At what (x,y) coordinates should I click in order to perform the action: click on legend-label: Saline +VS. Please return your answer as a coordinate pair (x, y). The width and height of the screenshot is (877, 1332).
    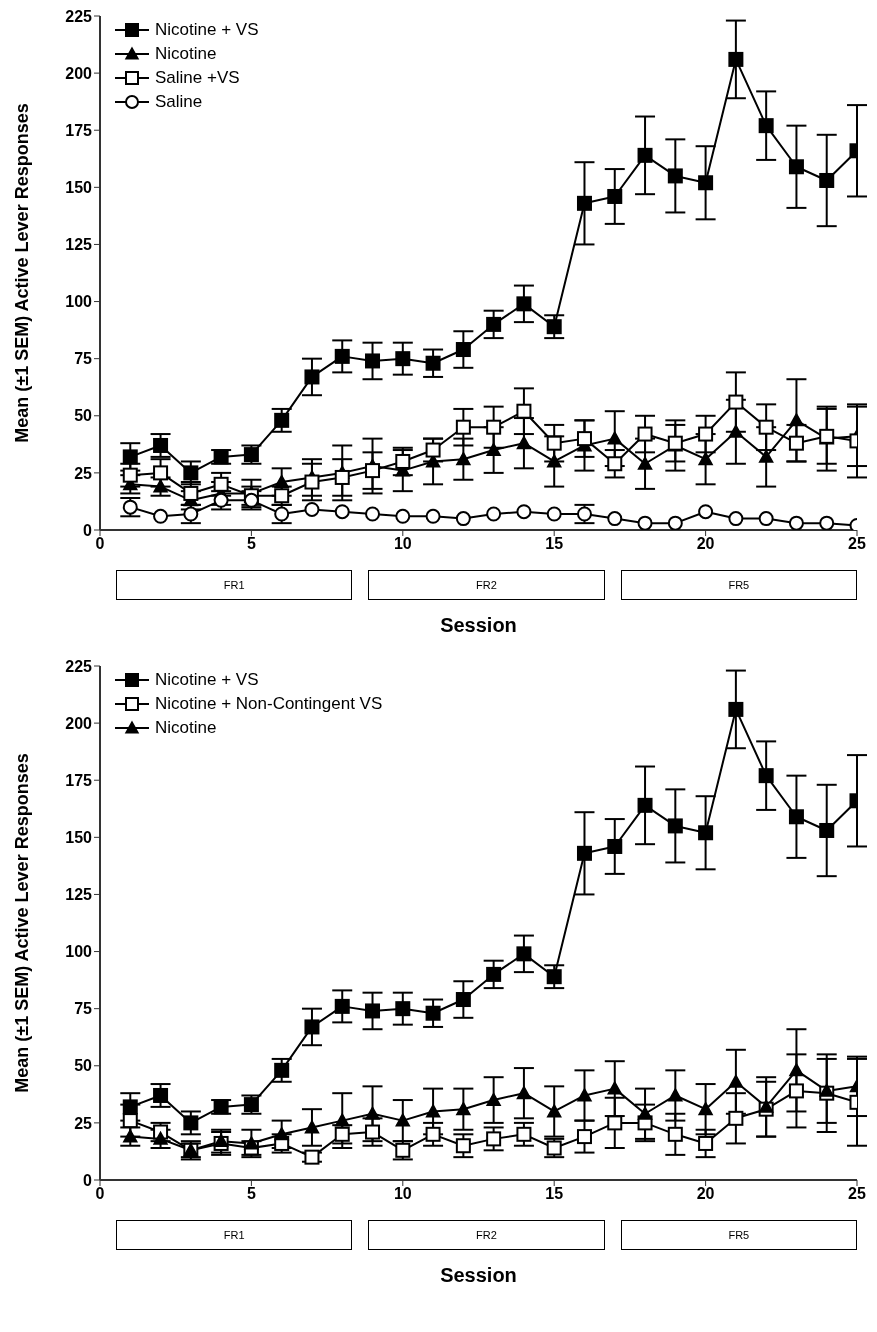
    Looking at the image, I should click on (197, 78).